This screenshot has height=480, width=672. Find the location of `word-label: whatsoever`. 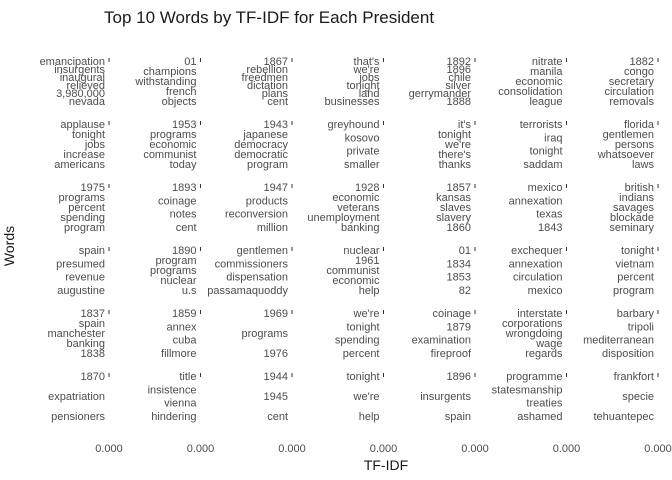

word-label: whatsoever is located at coordinates (626, 155).